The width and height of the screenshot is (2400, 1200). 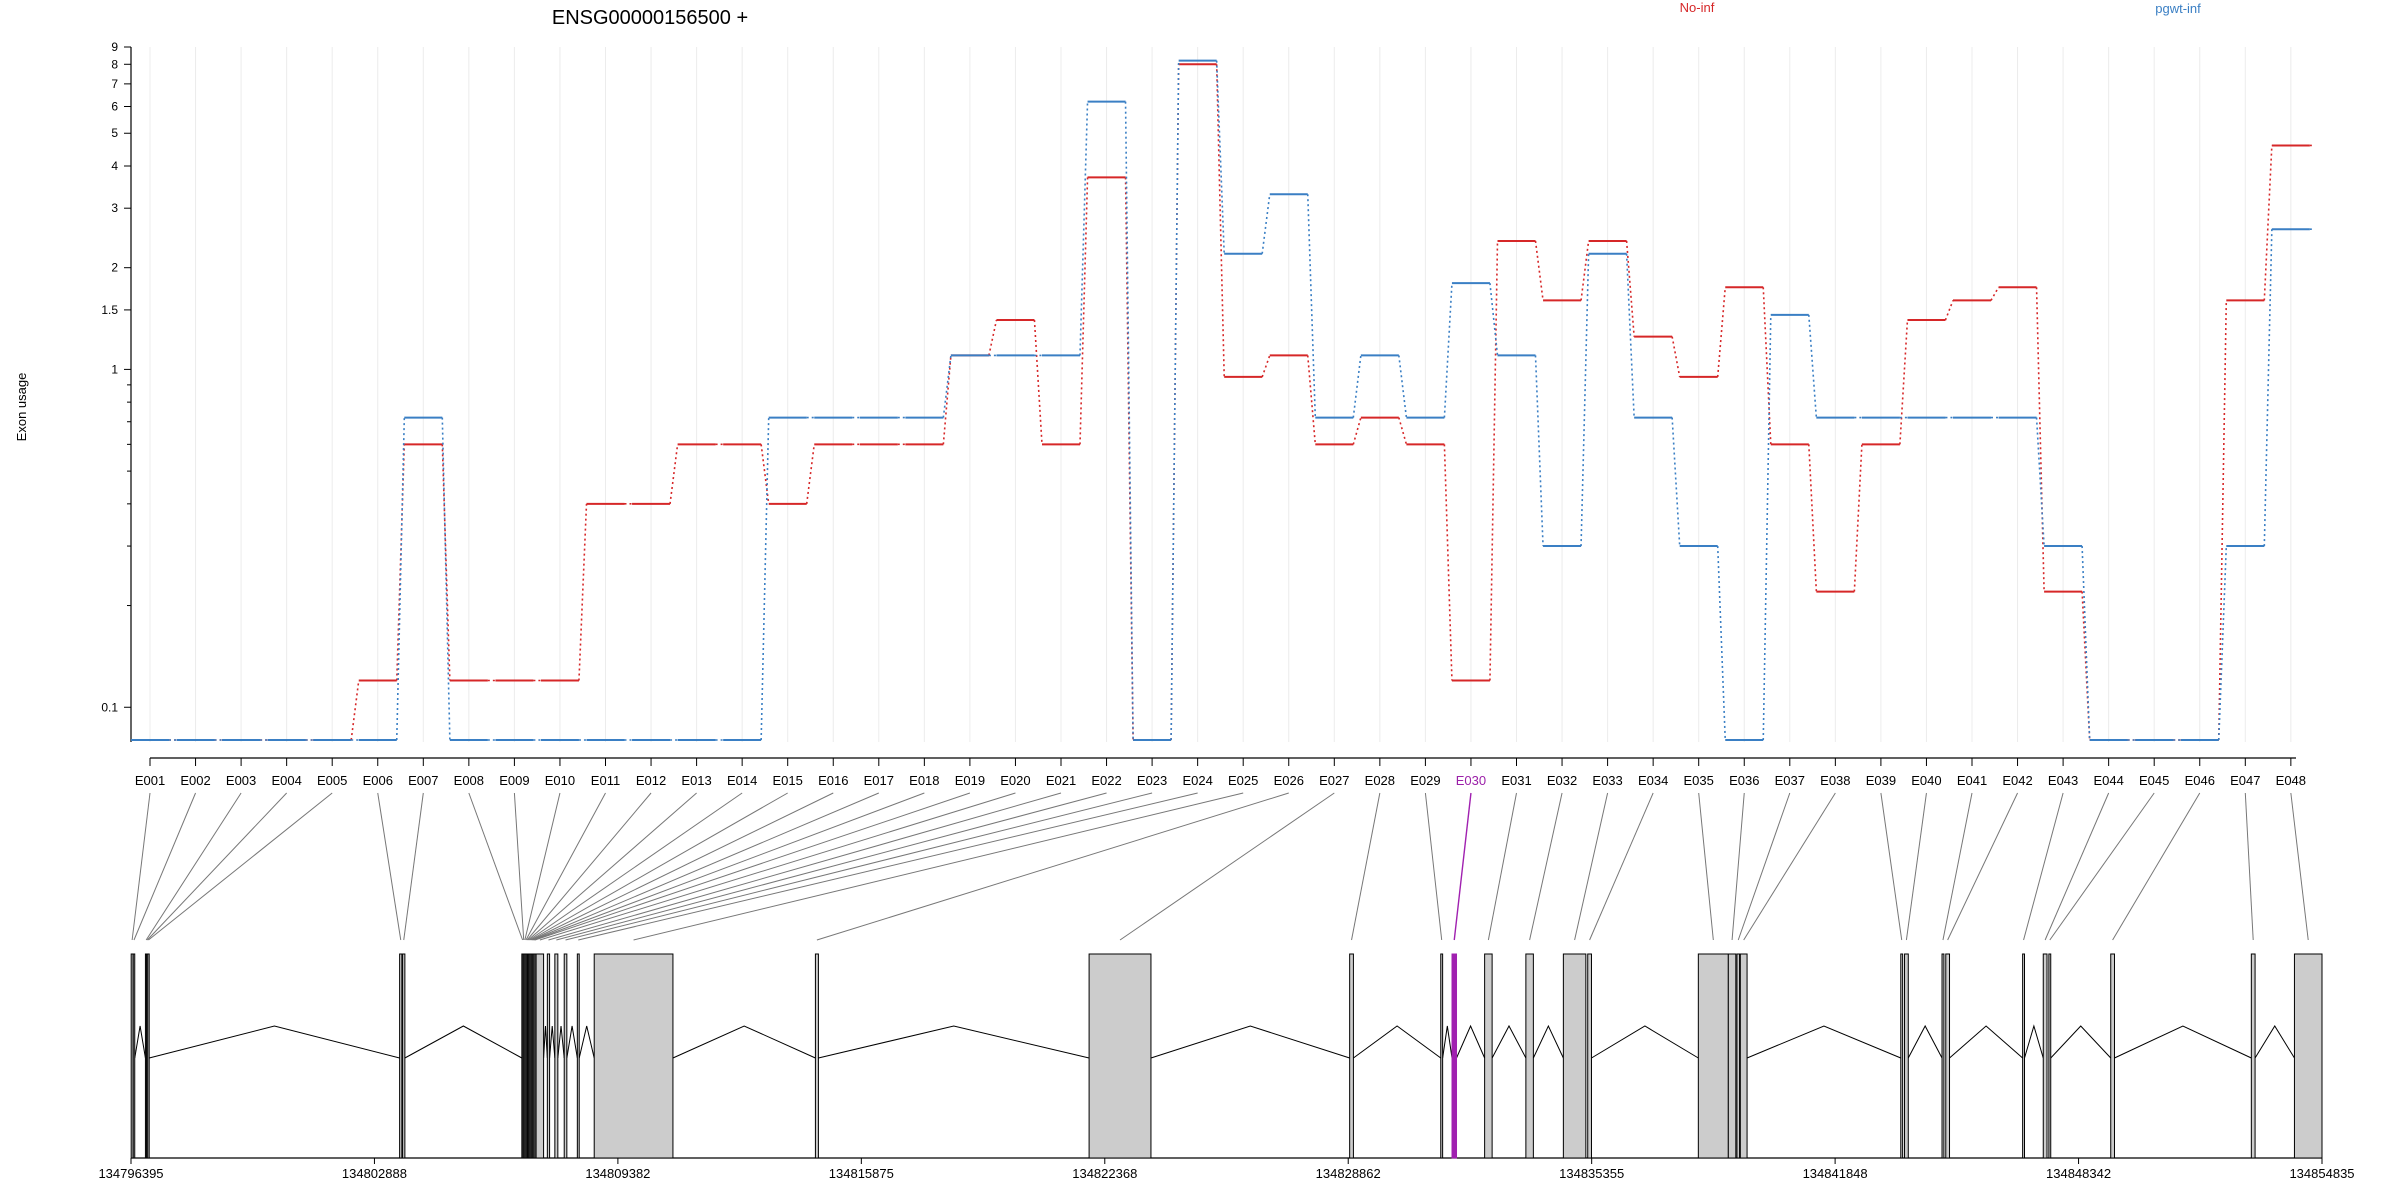 I want to click on connector-e021, so click(x=805, y=866).